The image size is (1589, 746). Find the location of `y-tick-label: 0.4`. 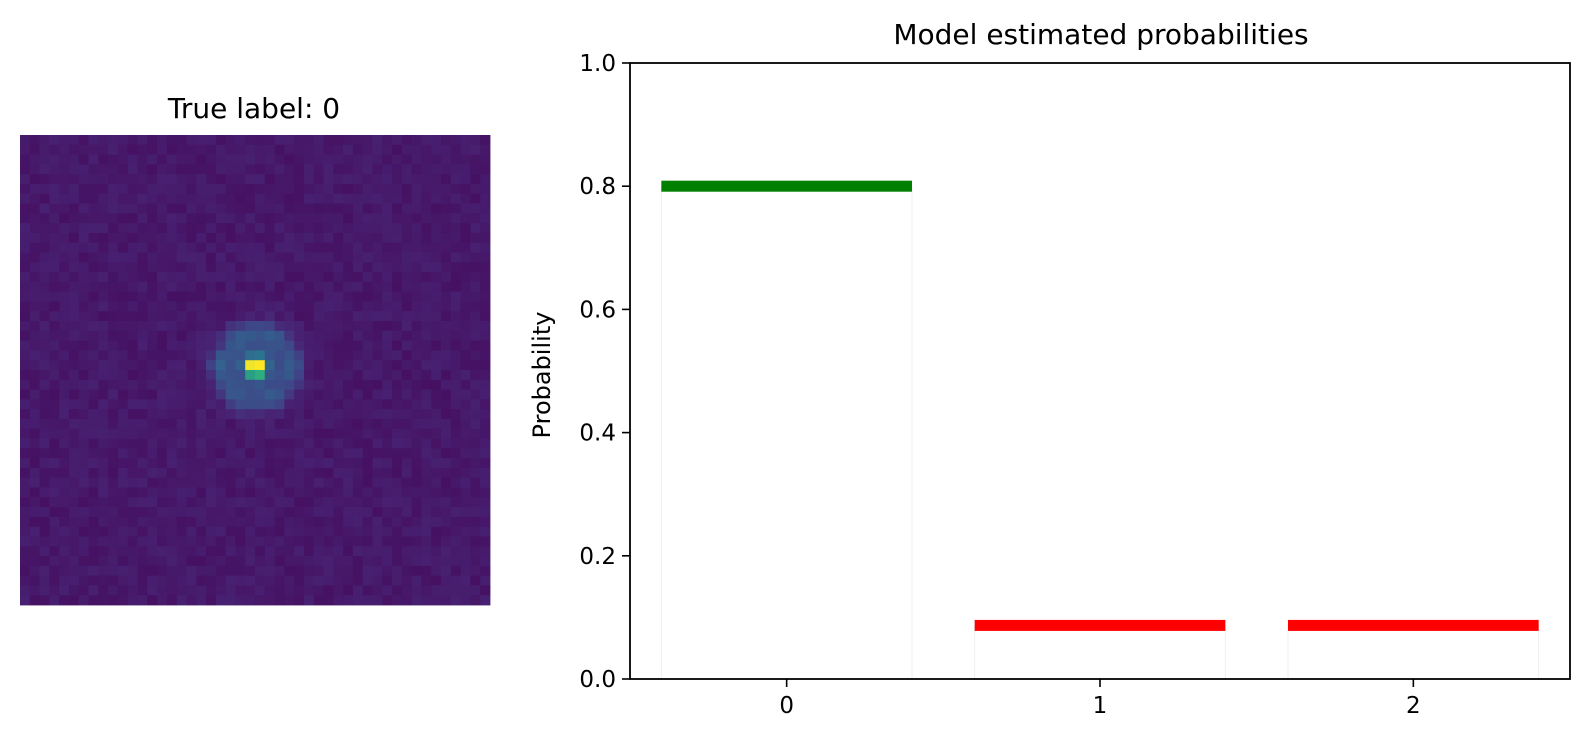

y-tick-label: 0.4 is located at coordinates (597, 434).